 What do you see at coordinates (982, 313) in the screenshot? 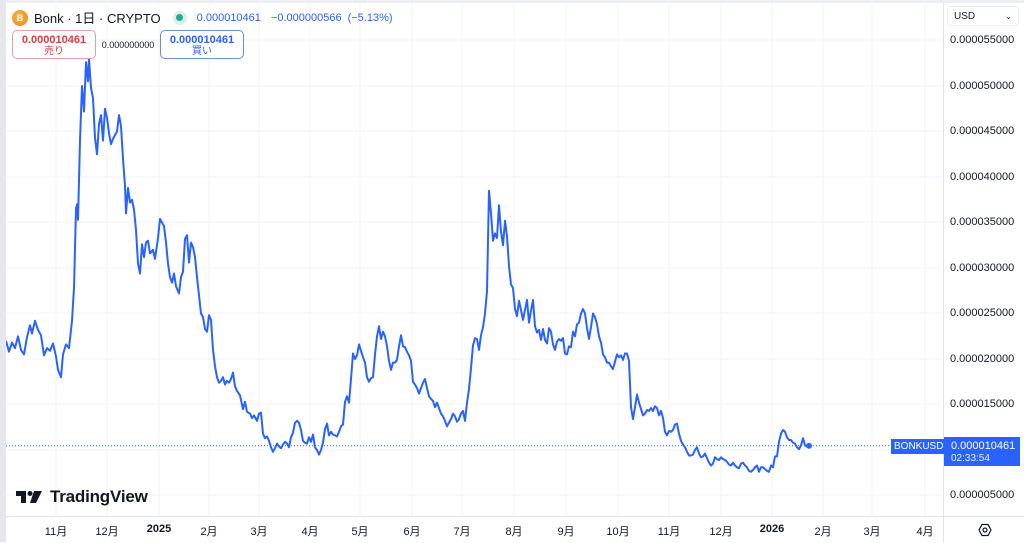
I see `price-scale-label: 0.000025000` at bounding box center [982, 313].